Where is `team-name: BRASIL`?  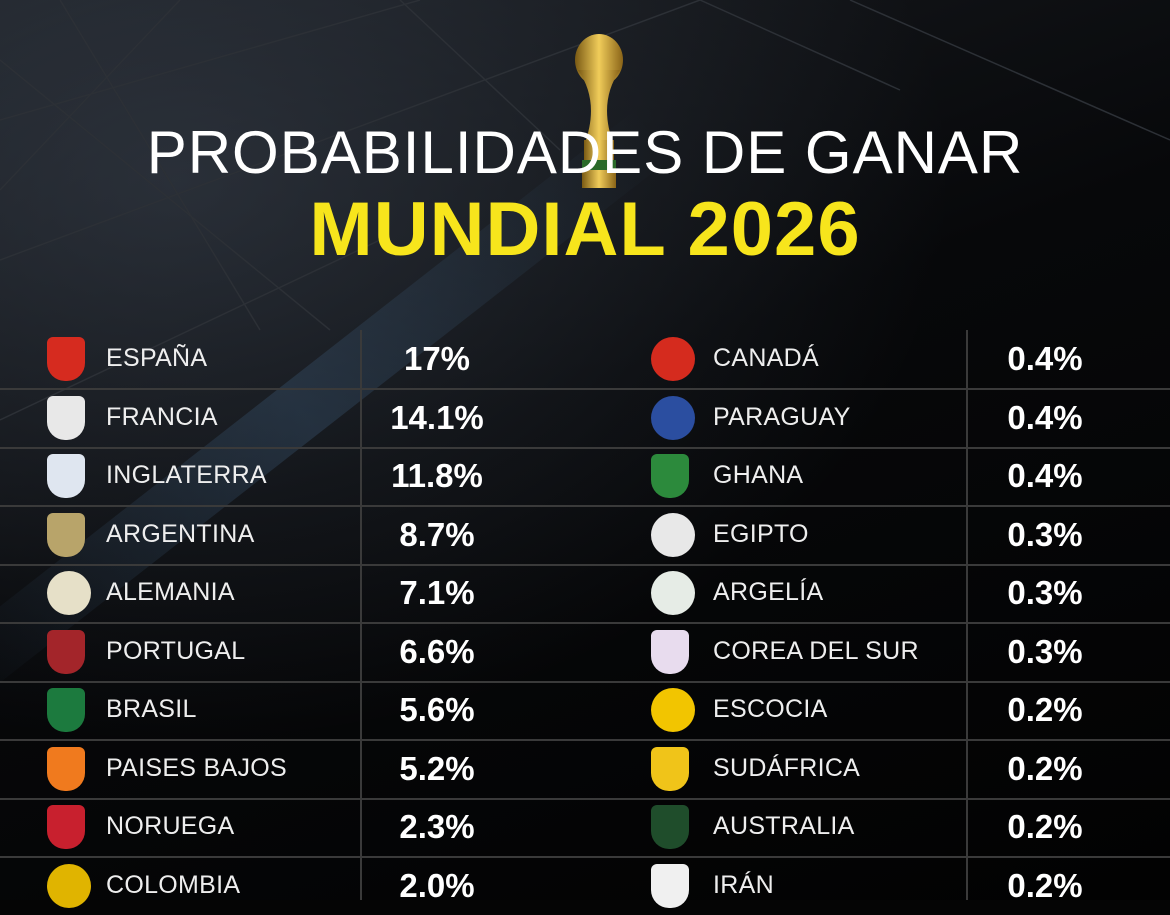
team-name: BRASIL is located at coordinates (151, 709).